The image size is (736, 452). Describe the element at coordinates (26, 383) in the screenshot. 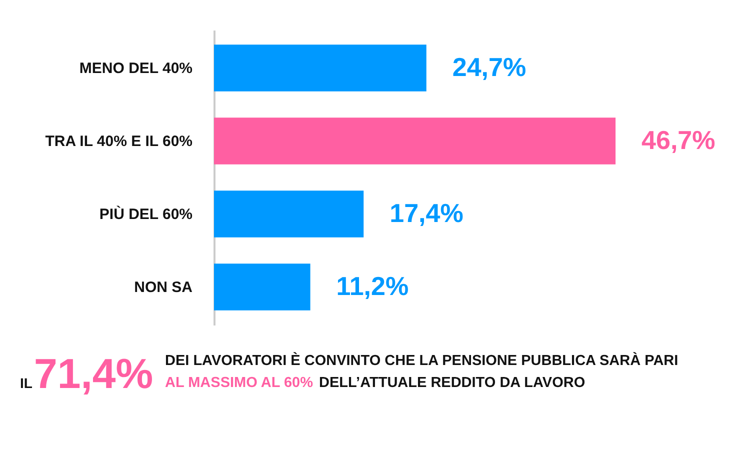

I see `text: IL` at that location.